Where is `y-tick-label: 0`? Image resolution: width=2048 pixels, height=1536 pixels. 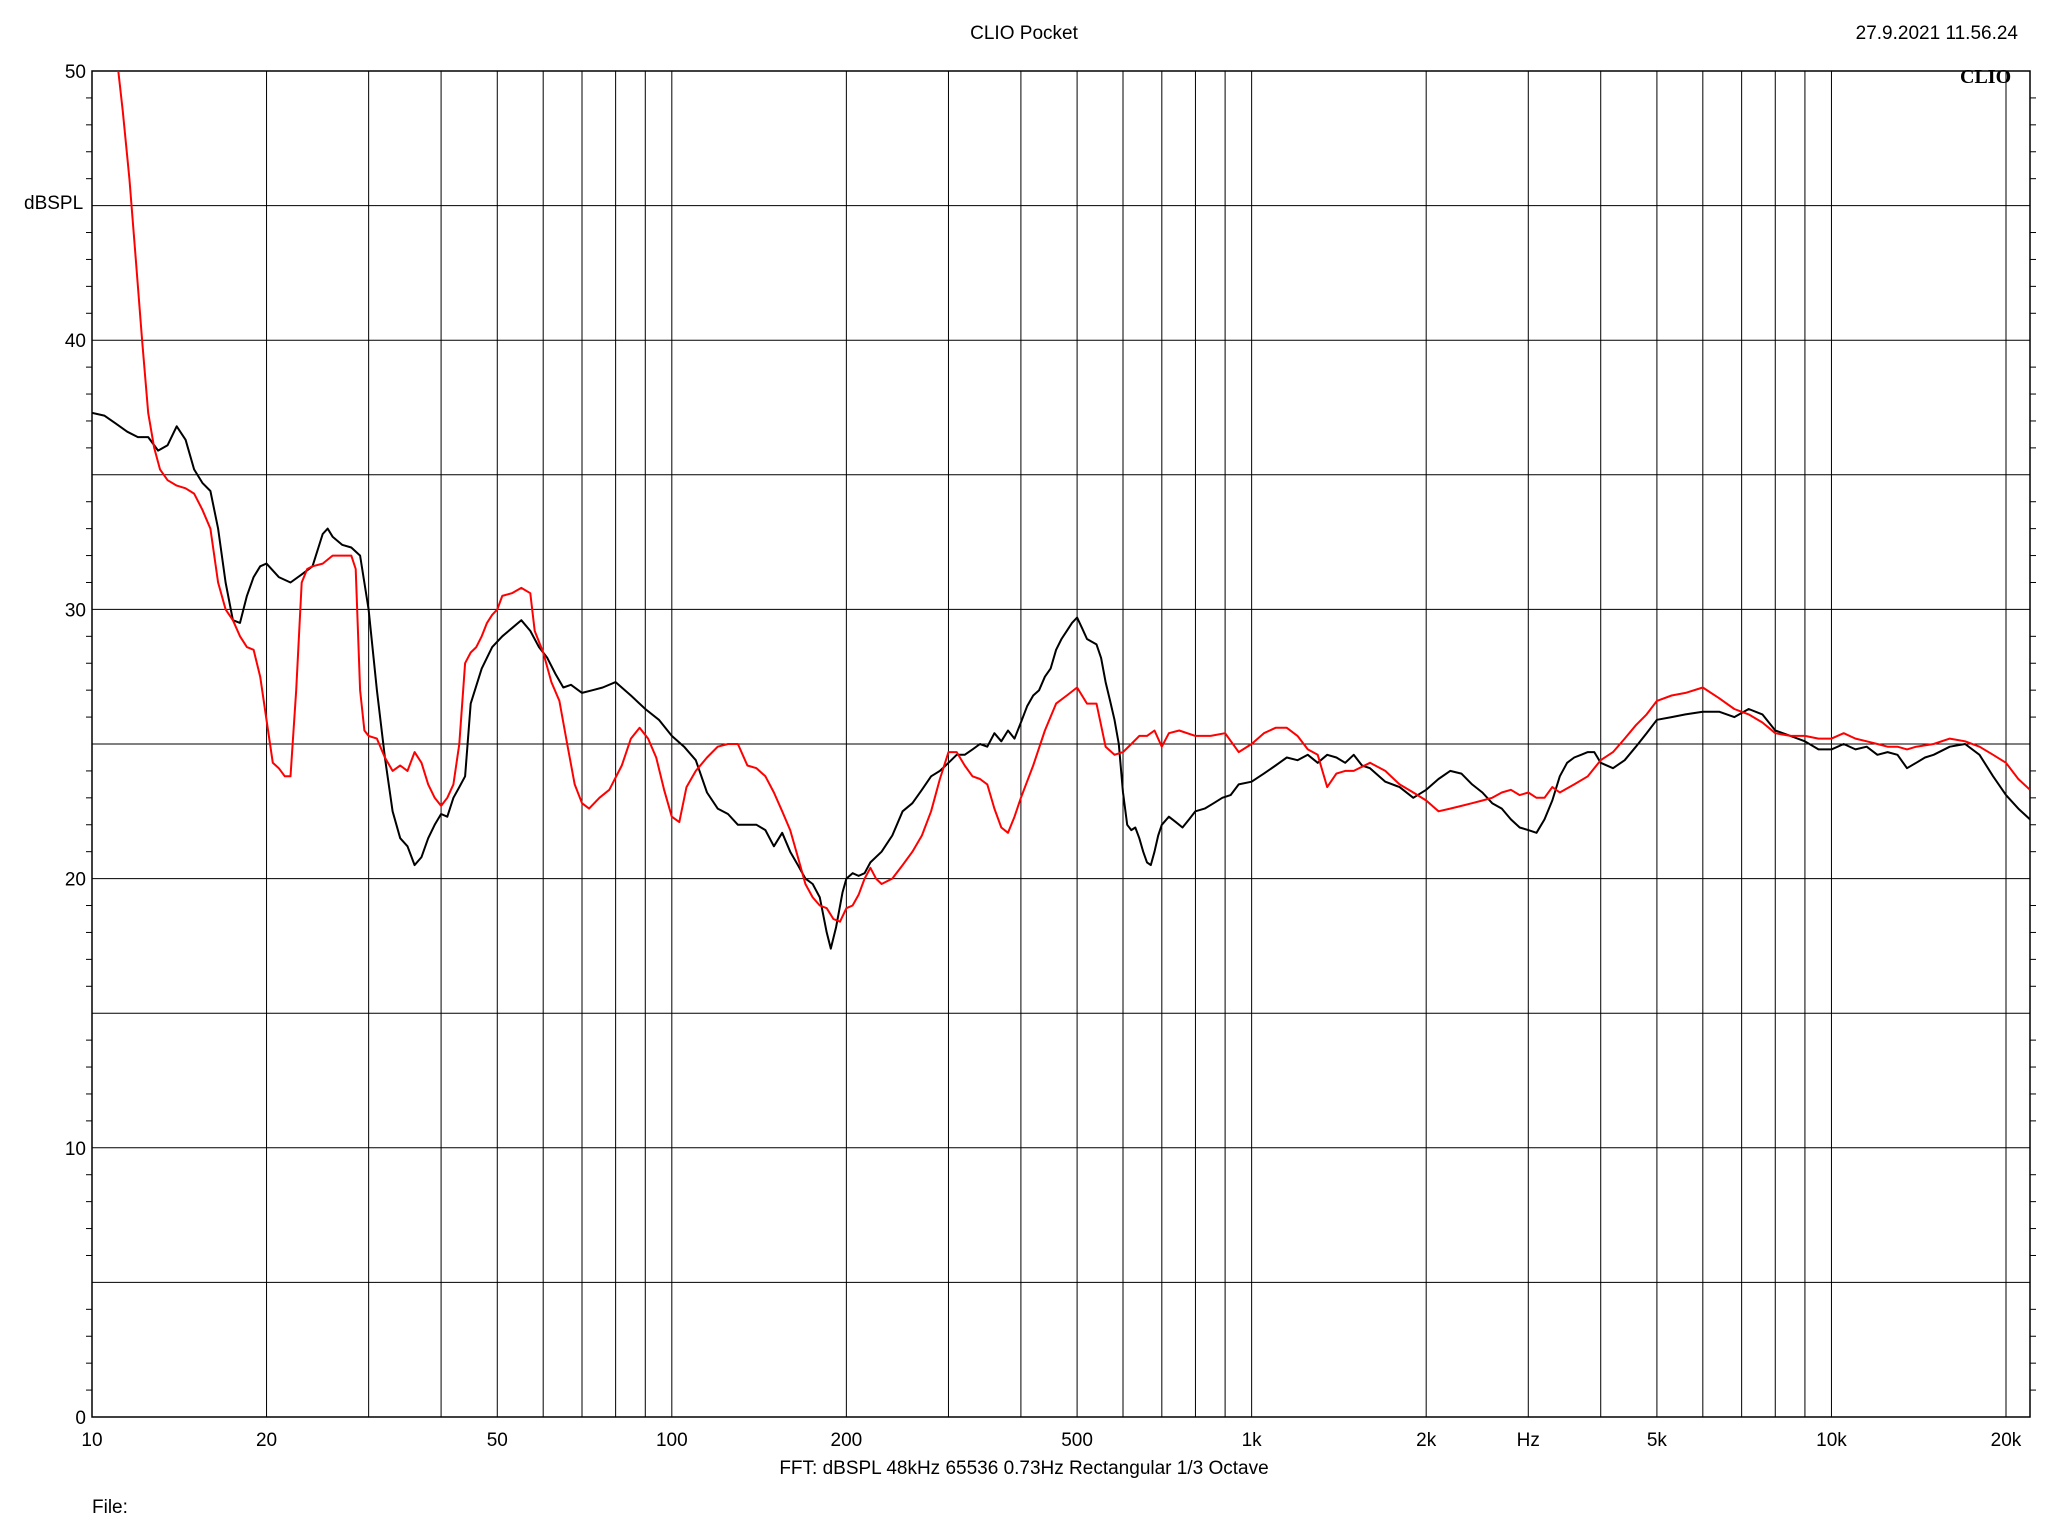
y-tick-label: 0 is located at coordinates (80, 1418).